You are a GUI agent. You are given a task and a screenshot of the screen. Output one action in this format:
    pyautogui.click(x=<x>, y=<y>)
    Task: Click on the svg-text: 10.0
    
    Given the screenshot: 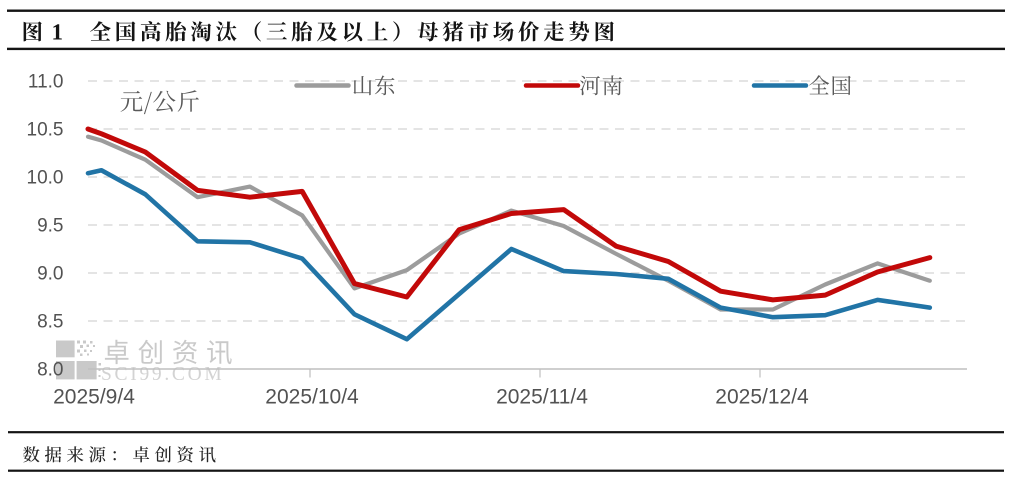 What is the action you would take?
    pyautogui.click(x=45, y=178)
    